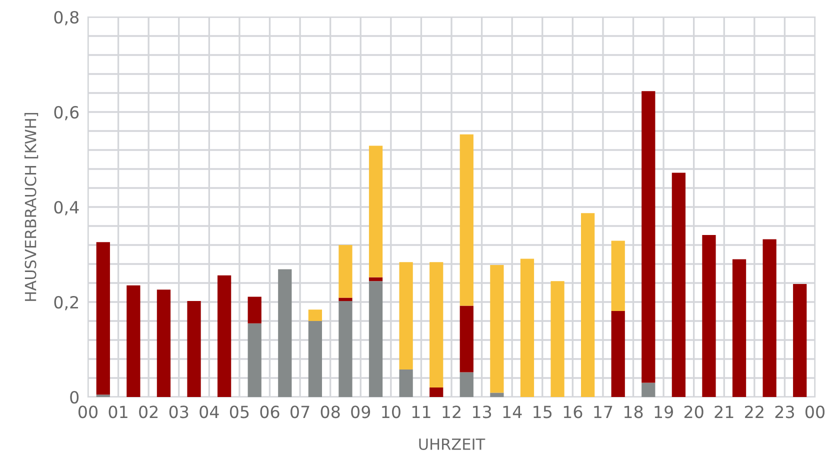 The height and width of the screenshot is (462, 833). I want to click on x-axis-title: UHRZEIT, so click(452, 444).